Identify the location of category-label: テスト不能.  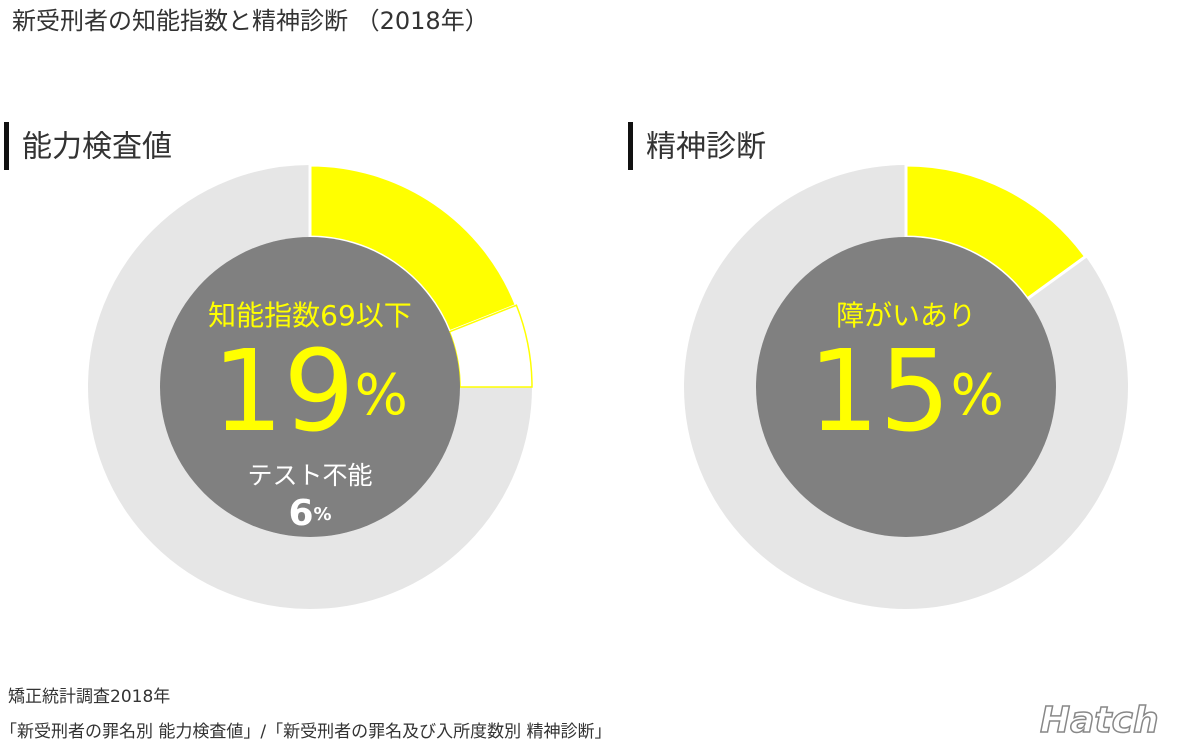
(309, 475).